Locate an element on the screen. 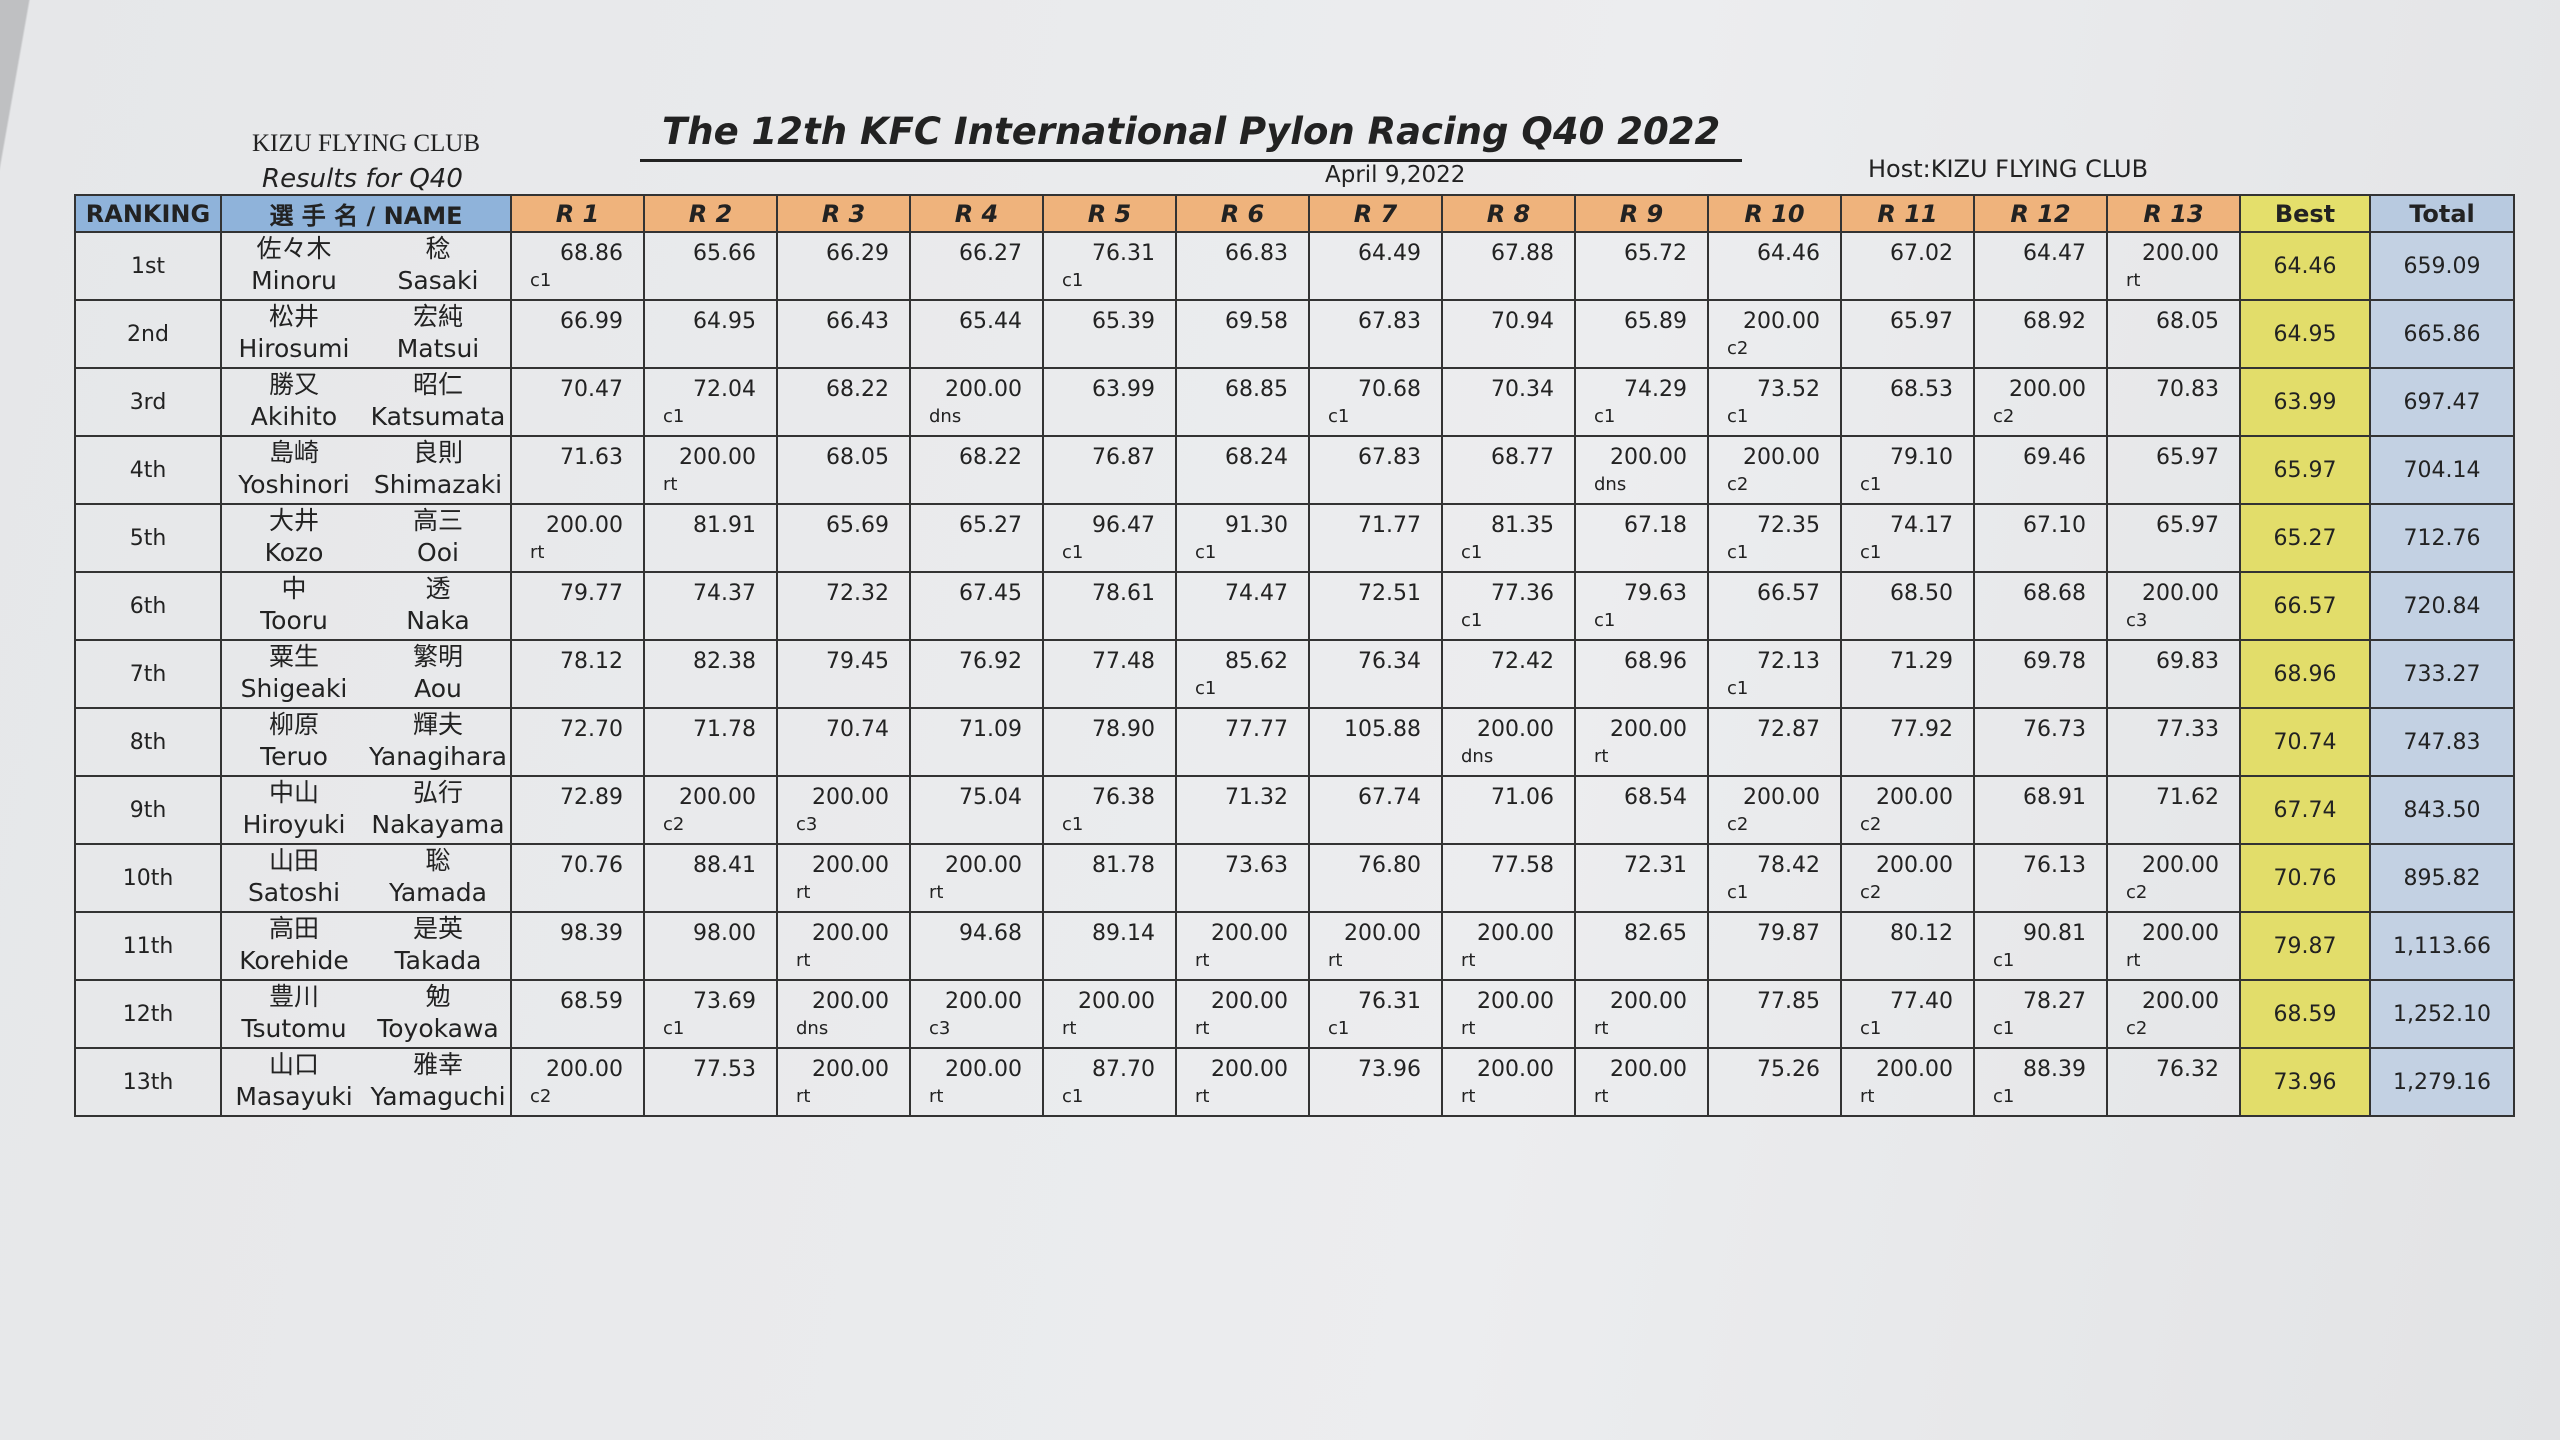  race-cell: 65.97 is located at coordinates (2173, 538).